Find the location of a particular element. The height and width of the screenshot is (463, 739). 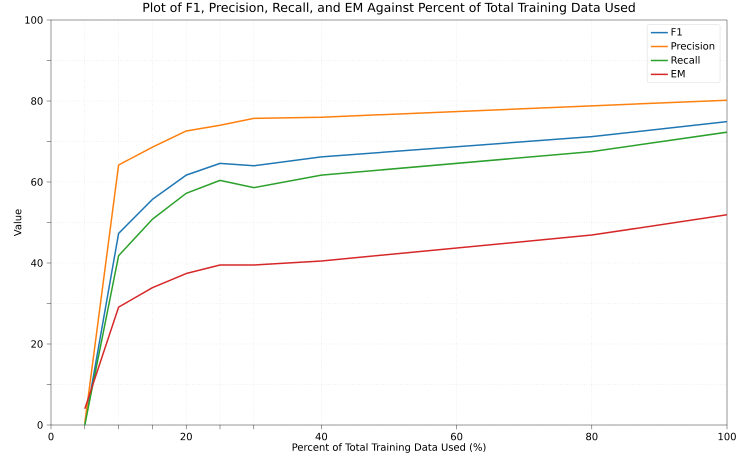

x-tick-label: 80 is located at coordinates (592, 436).